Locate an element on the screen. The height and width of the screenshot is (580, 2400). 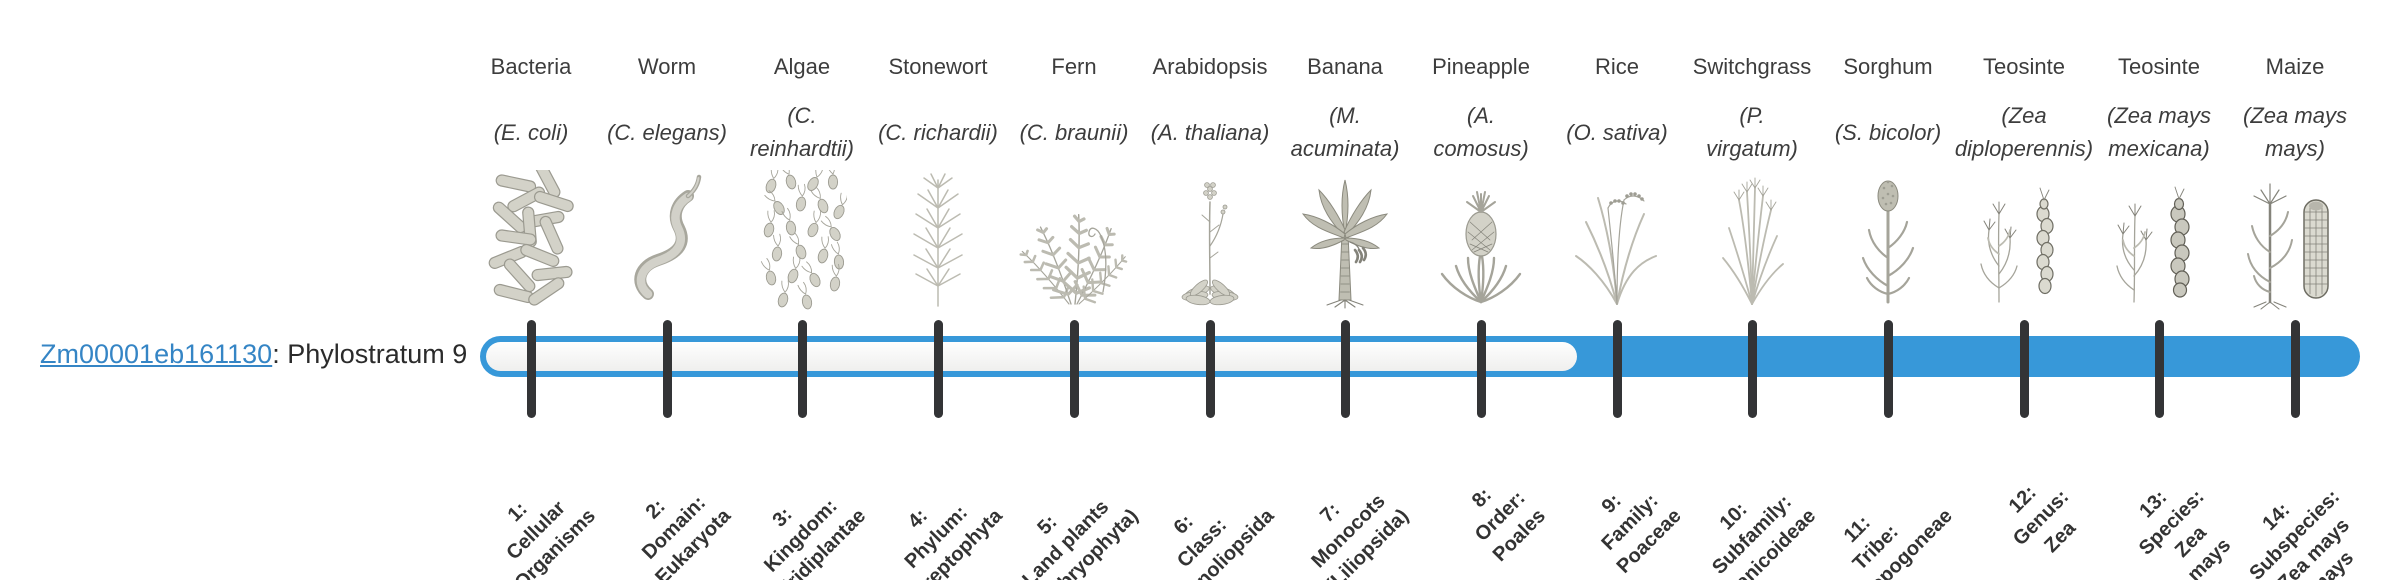
banana-illustration is located at coordinates (1345, 244).